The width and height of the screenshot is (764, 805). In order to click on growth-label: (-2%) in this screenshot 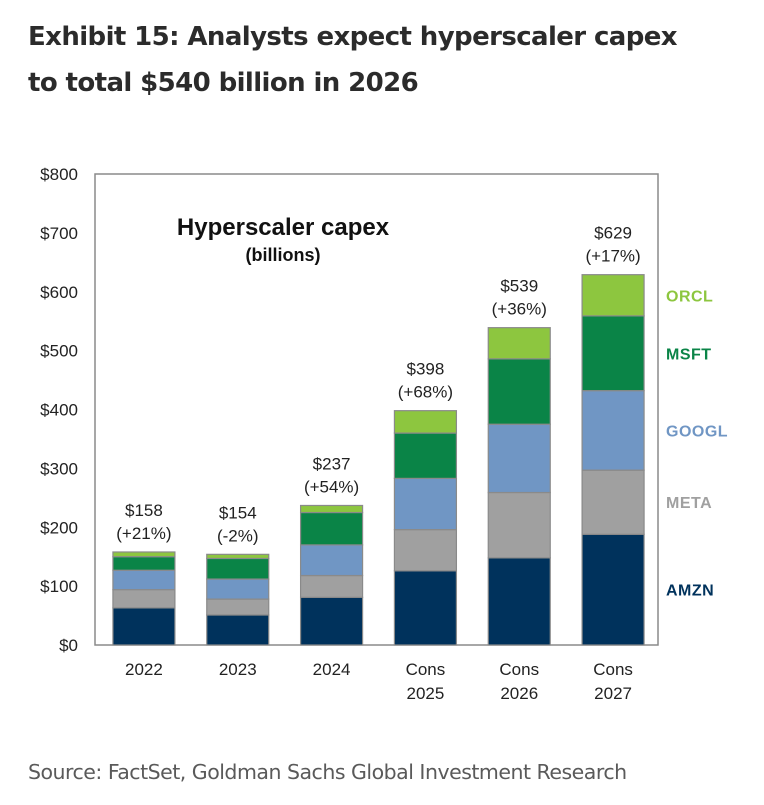, I will do `click(238, 535)`.